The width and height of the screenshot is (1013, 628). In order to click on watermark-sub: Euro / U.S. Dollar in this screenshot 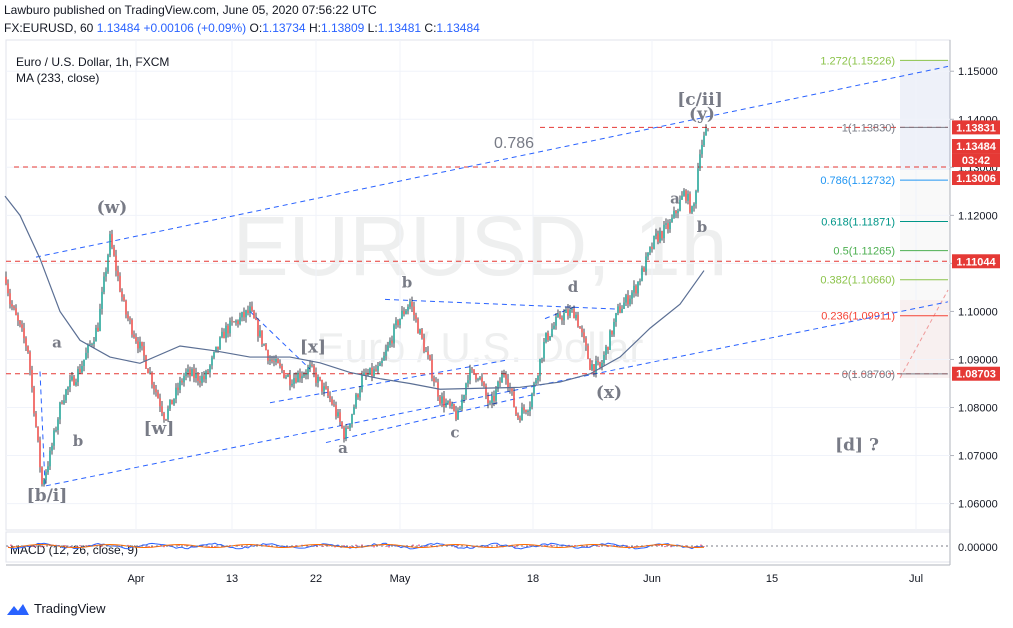, I will do `click(480, 347)`.